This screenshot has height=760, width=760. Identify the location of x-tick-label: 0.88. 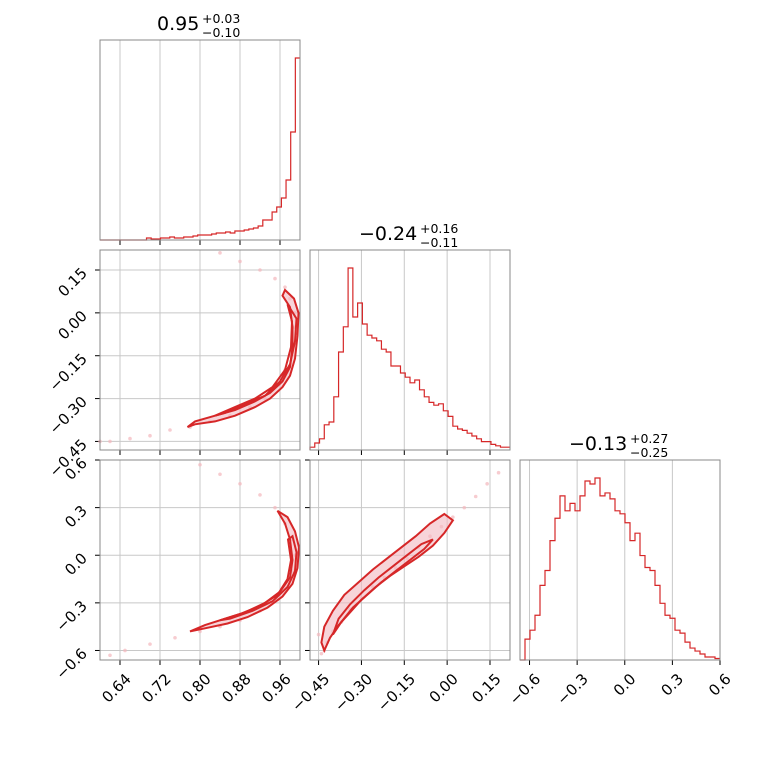
(236, 688).